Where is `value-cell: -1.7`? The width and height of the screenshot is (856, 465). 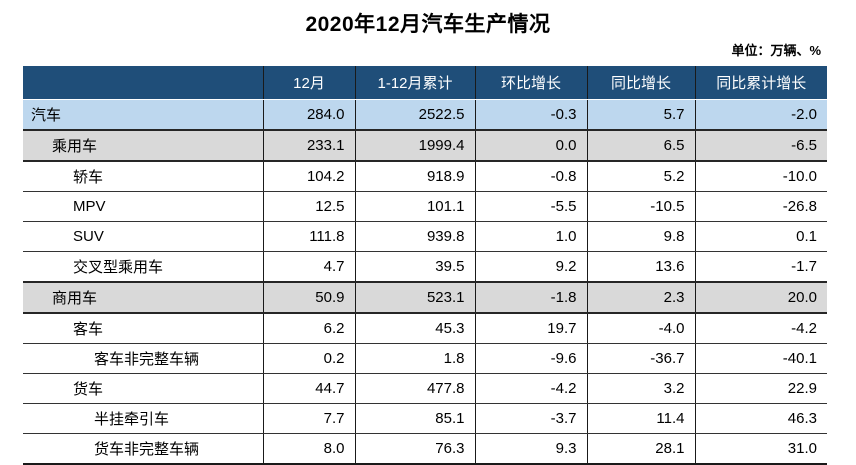
value-cell: -1.7 is located at coordinates (760, 267).